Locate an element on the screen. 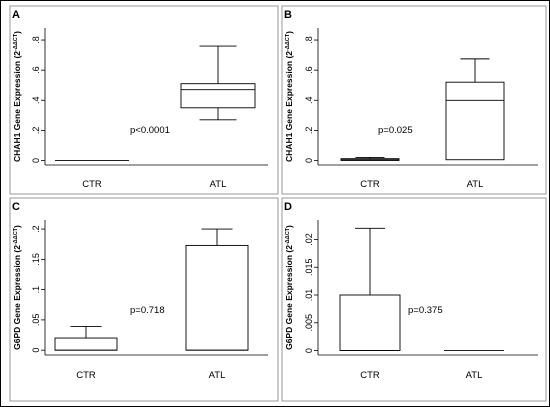  y-tick-label: .15 is located at coordinates (36, 259).